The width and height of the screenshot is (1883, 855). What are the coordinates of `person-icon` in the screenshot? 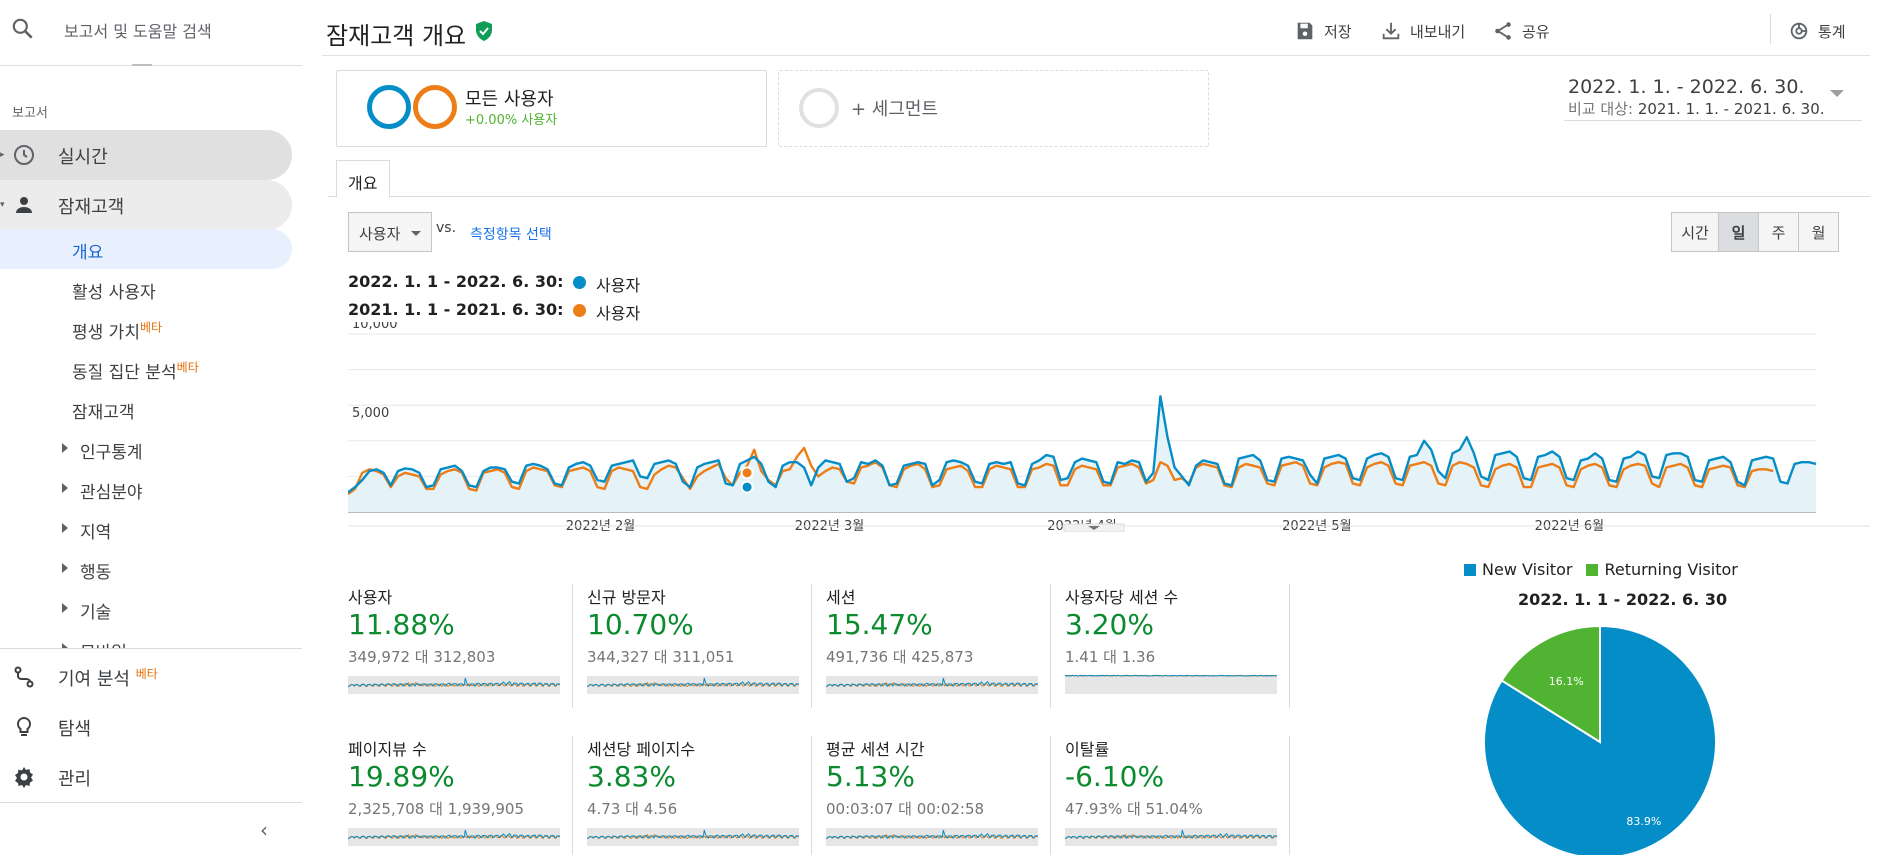 It's located at (24, 205).